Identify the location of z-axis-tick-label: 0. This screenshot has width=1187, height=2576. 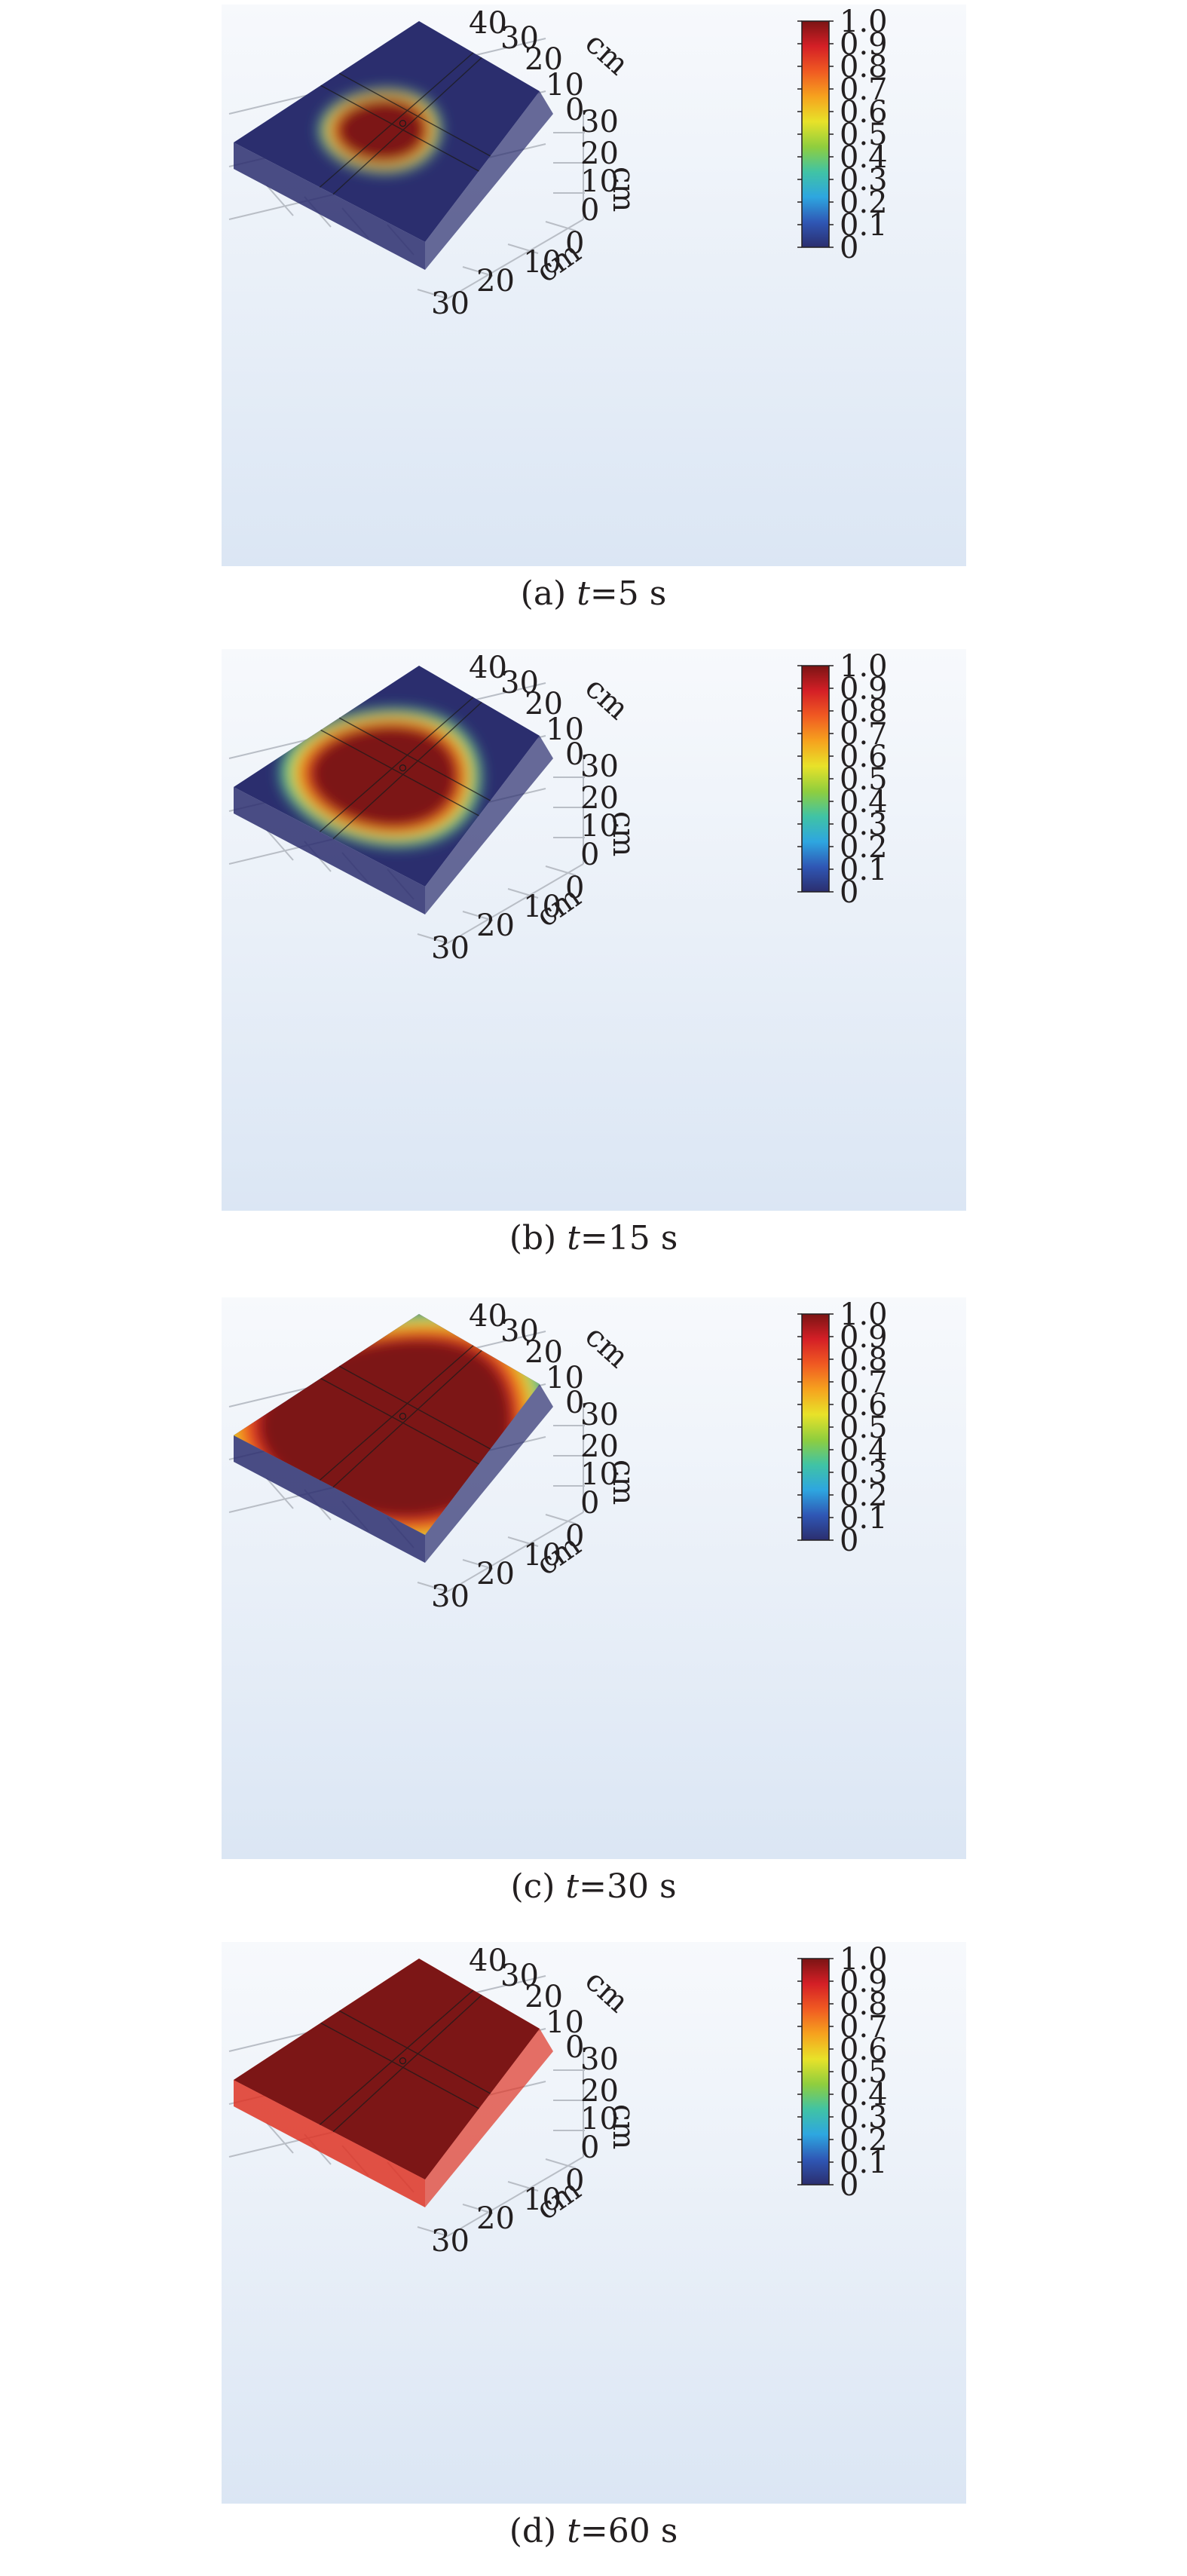
(590, 1503).